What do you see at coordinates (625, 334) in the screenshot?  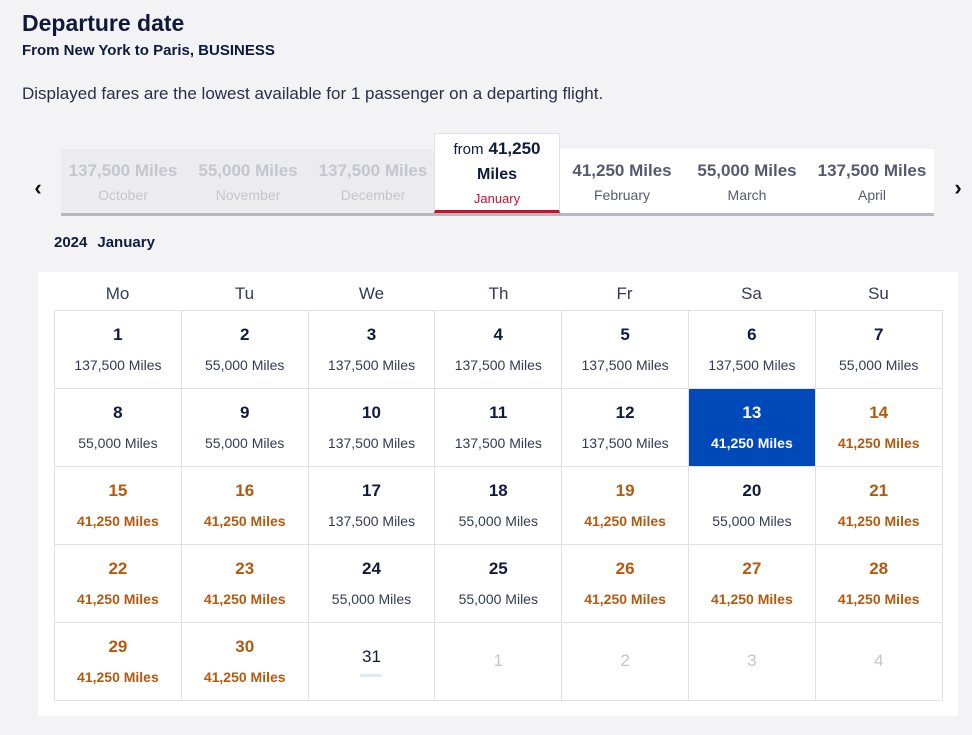 I see `day-number: 5` at bounding box center [625, 334].